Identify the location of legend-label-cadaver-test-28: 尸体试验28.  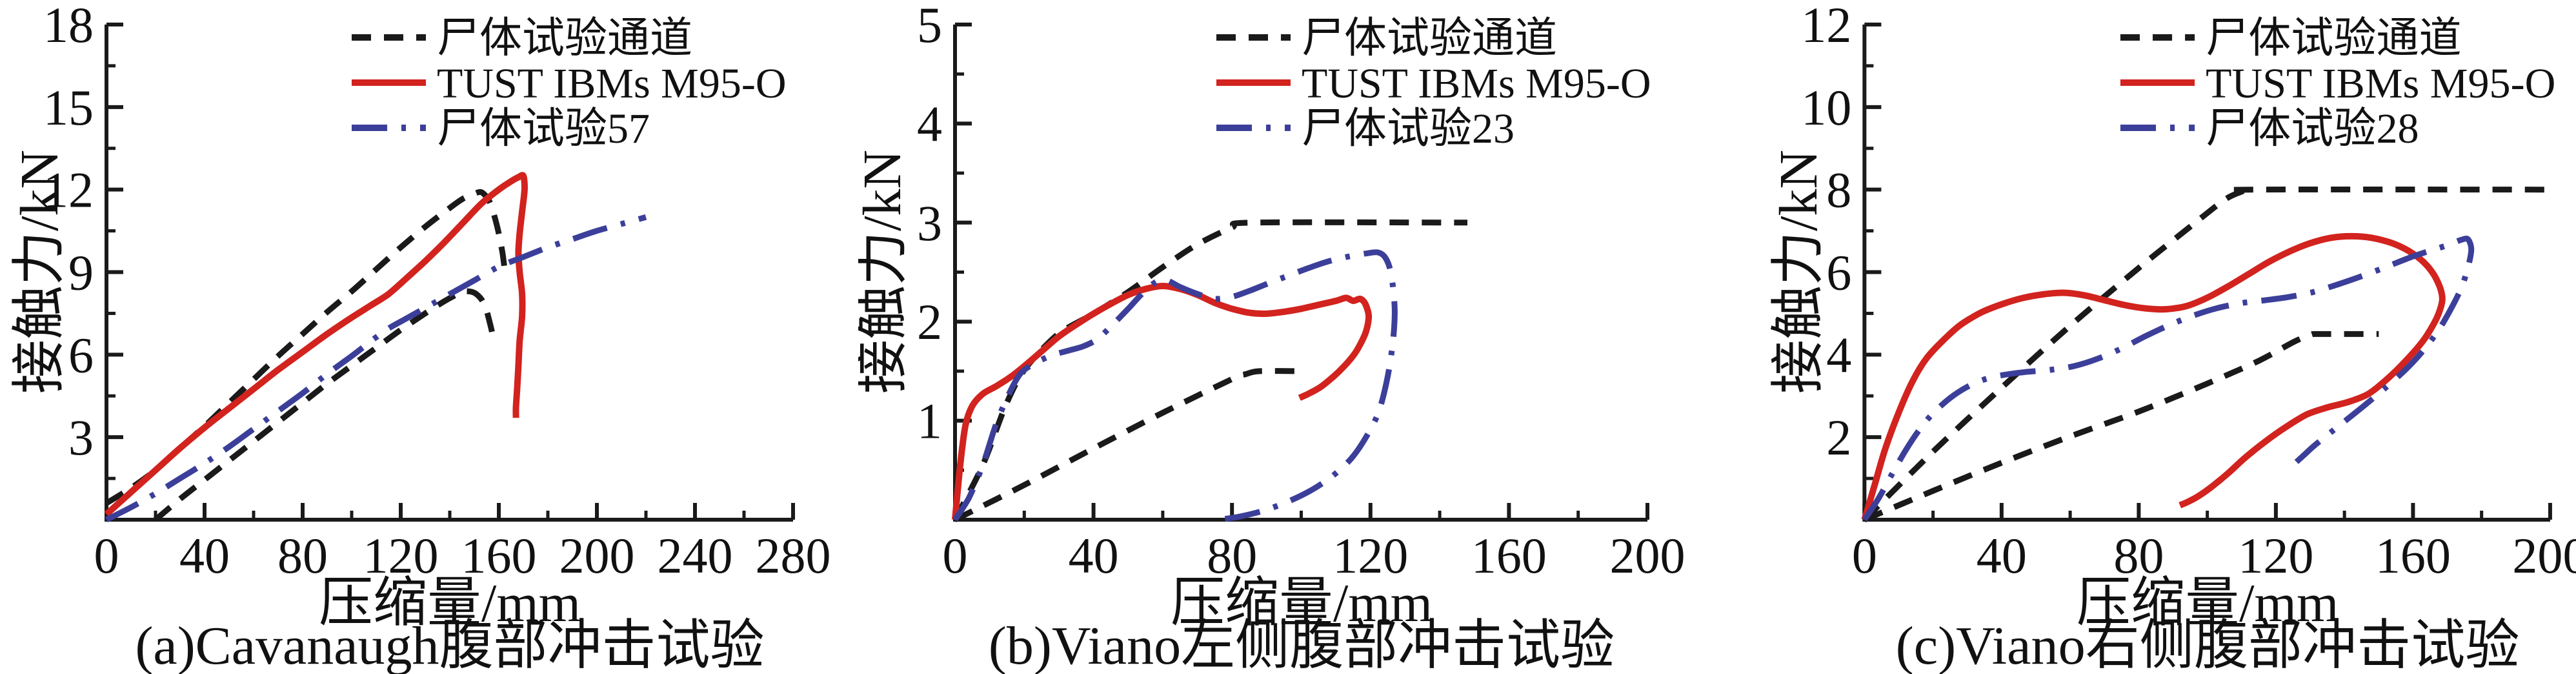
(2312, 128).